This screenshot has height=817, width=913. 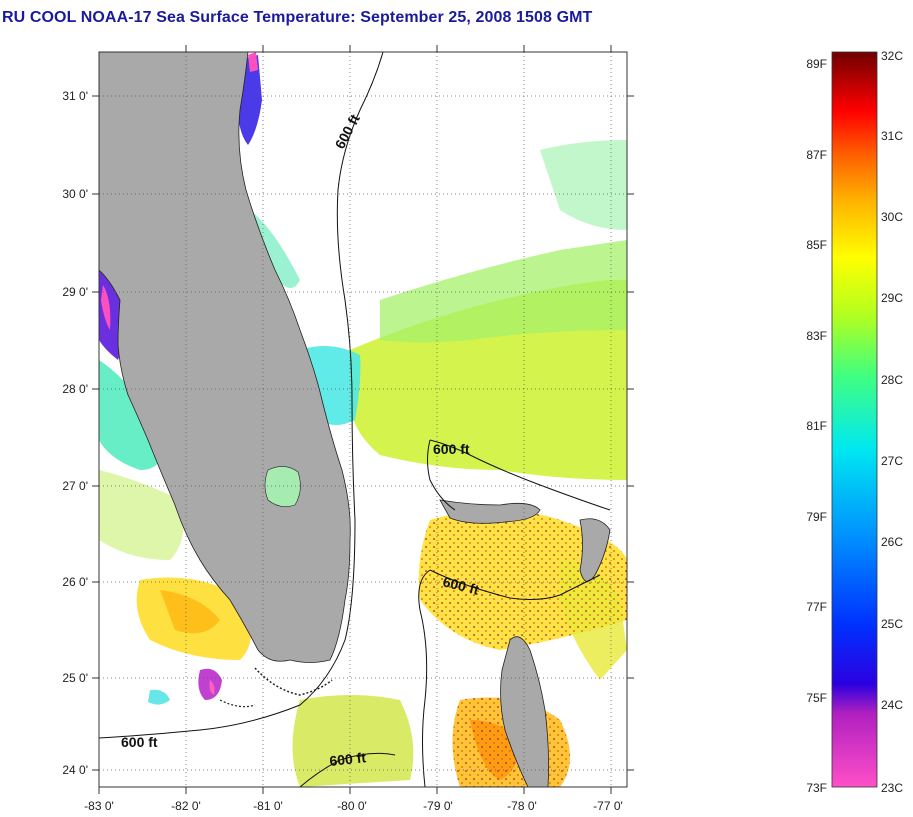 What do you see at coordinates (892, 624) in the screenshot?
I see `cb-c-25: 25C` at bounding box center [892, 624].